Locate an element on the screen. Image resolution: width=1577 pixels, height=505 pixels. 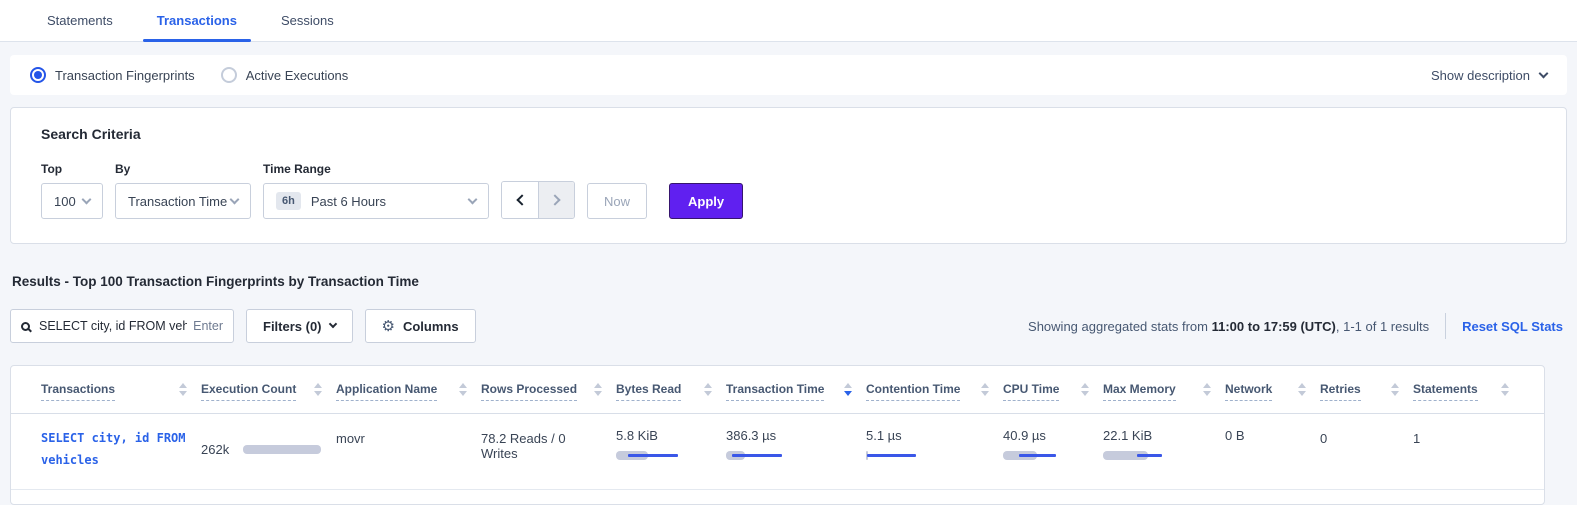
search-icon is located at coordinates (25, 326).